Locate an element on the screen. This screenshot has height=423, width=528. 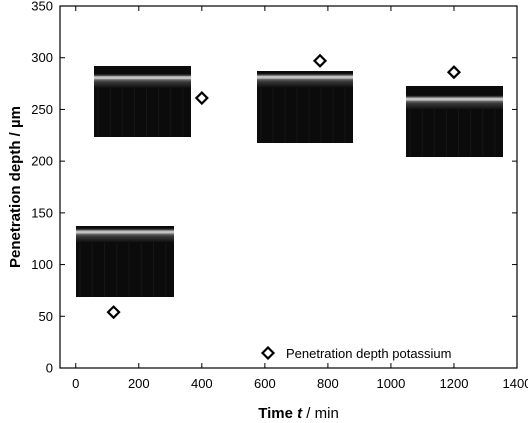
x-tick-label: 1000 is located at coordinates (390, 383).